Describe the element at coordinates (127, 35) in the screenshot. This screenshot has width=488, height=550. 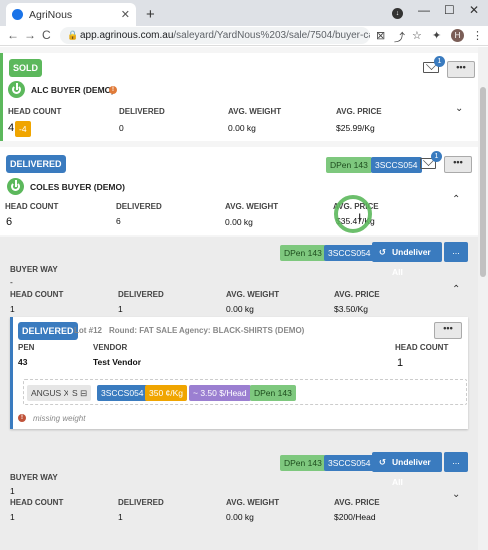
I see `url-host: app.agrinous.com.au` at that location.